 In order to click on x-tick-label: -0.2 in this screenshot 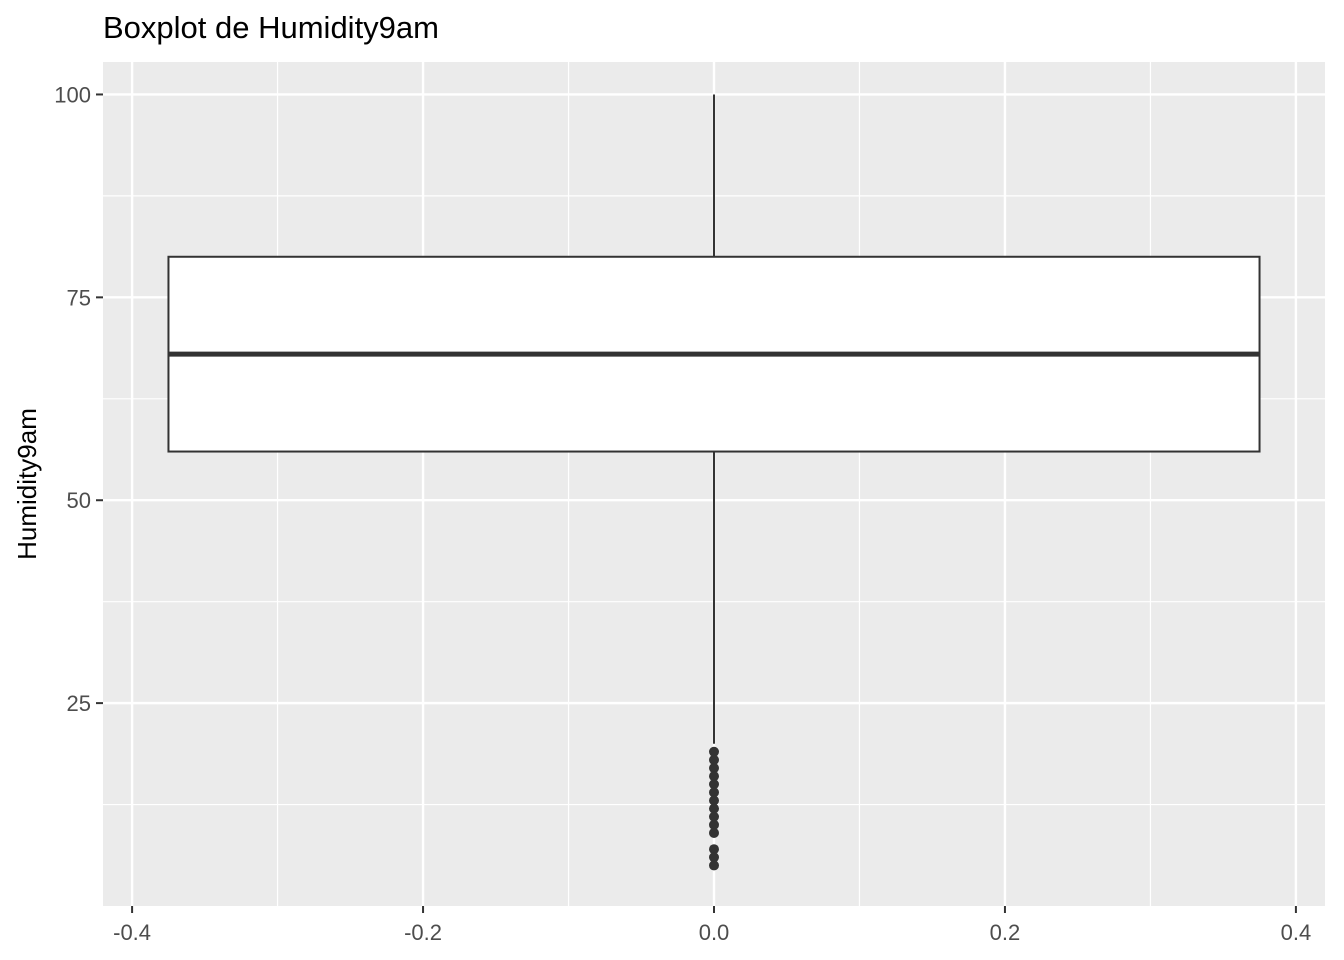, I will do `click(423, 932)`.